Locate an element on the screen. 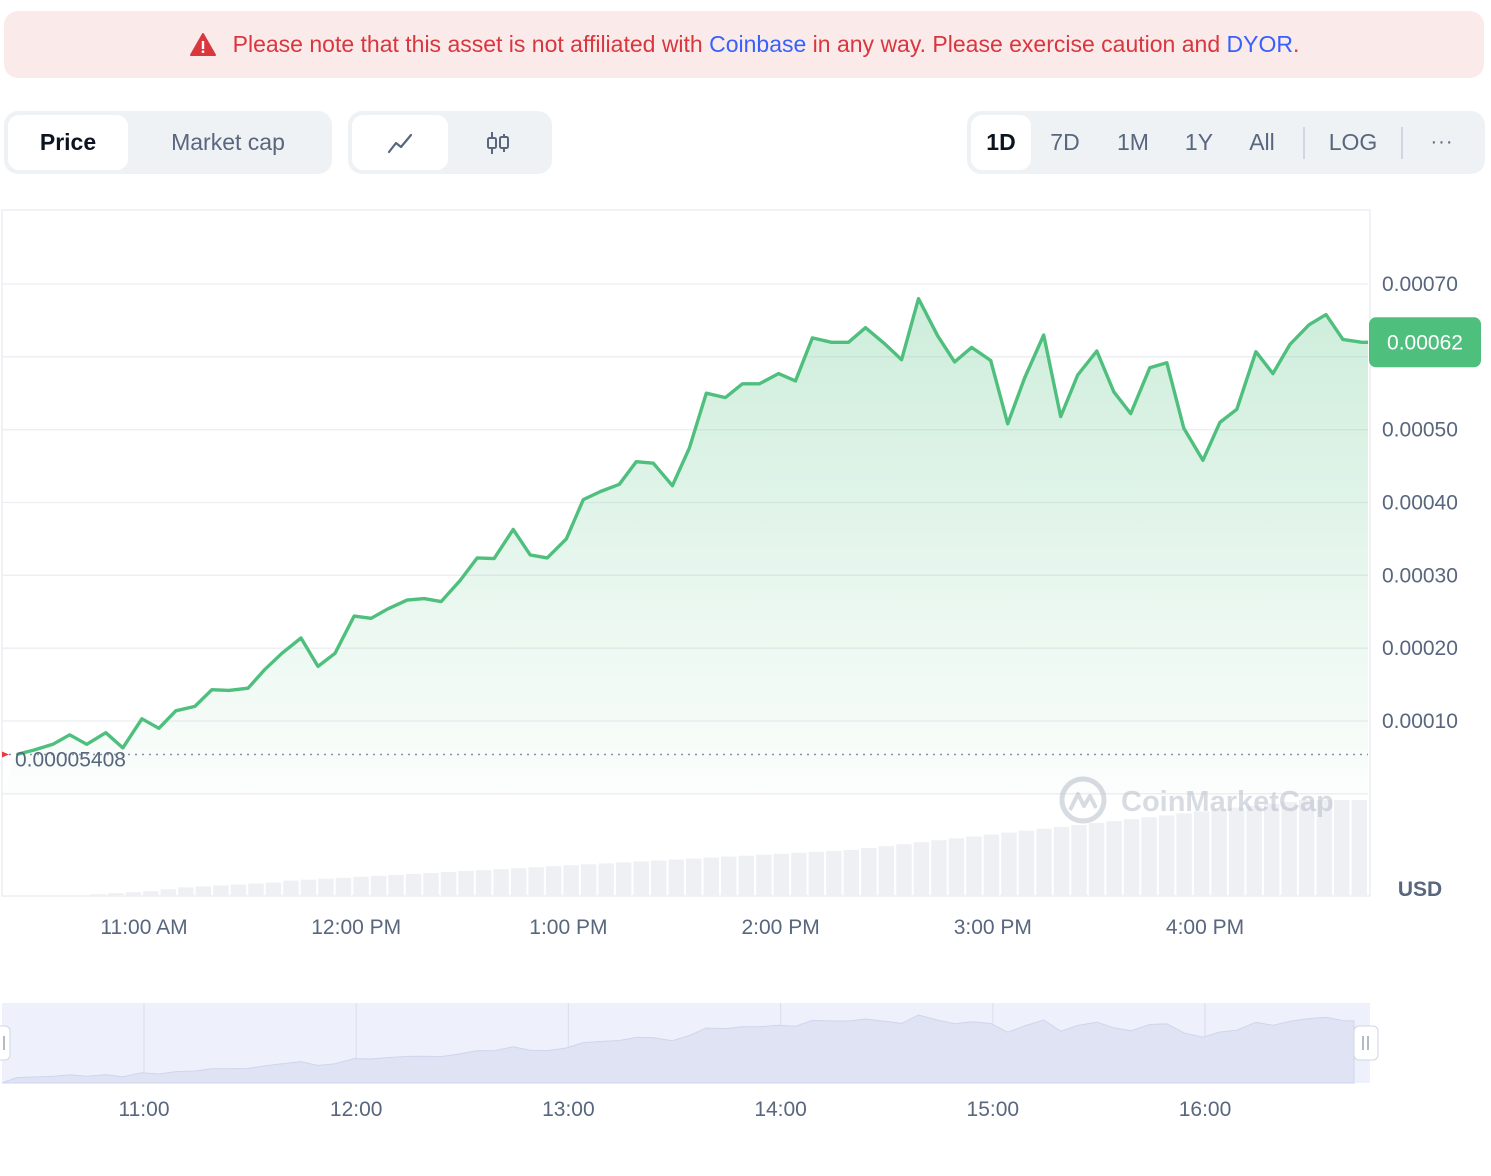  line-chart-icon is located at coordinates (400, 143).